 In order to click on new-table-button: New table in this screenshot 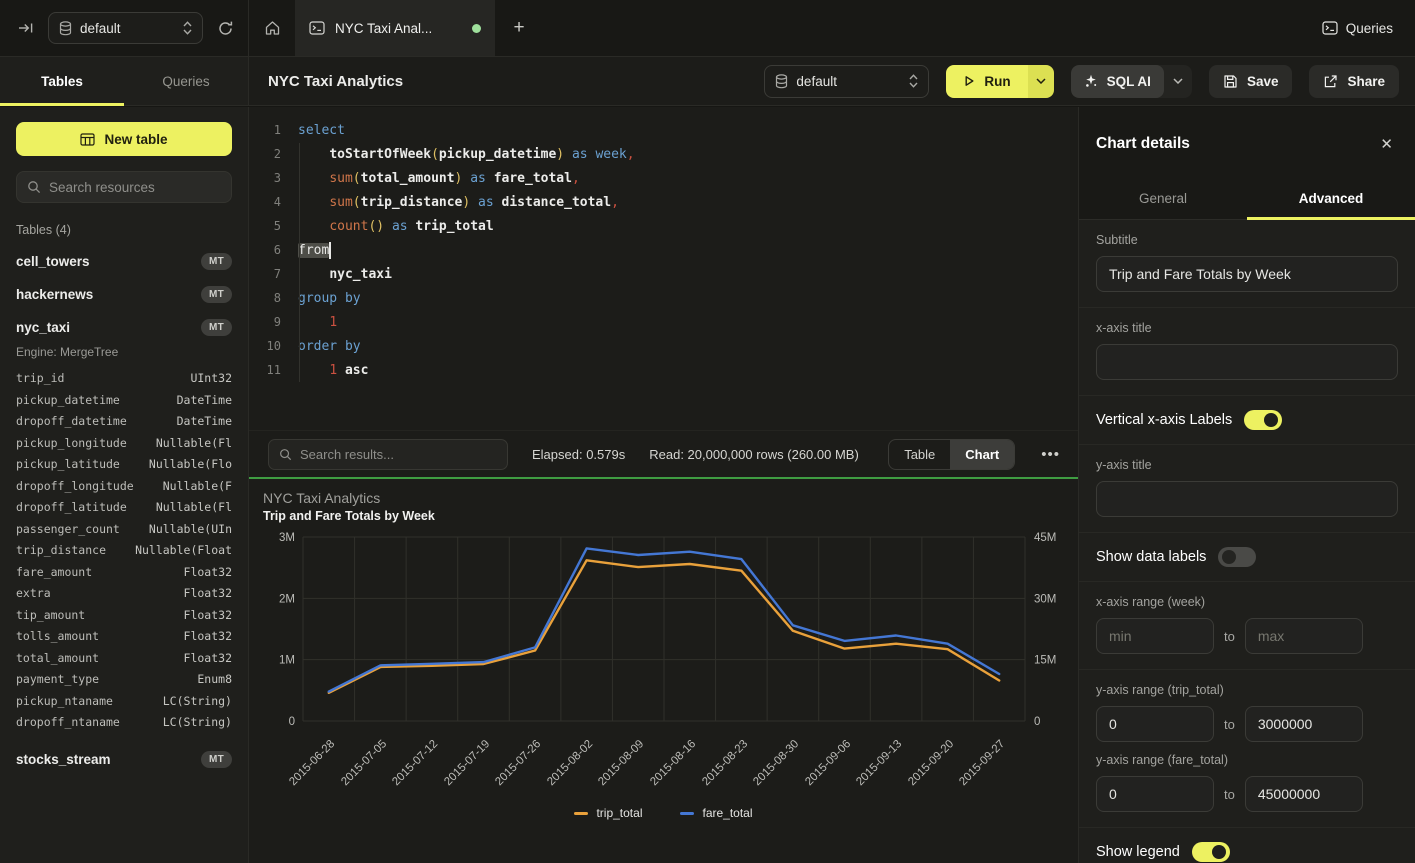, I will do `click(124, 139)`.